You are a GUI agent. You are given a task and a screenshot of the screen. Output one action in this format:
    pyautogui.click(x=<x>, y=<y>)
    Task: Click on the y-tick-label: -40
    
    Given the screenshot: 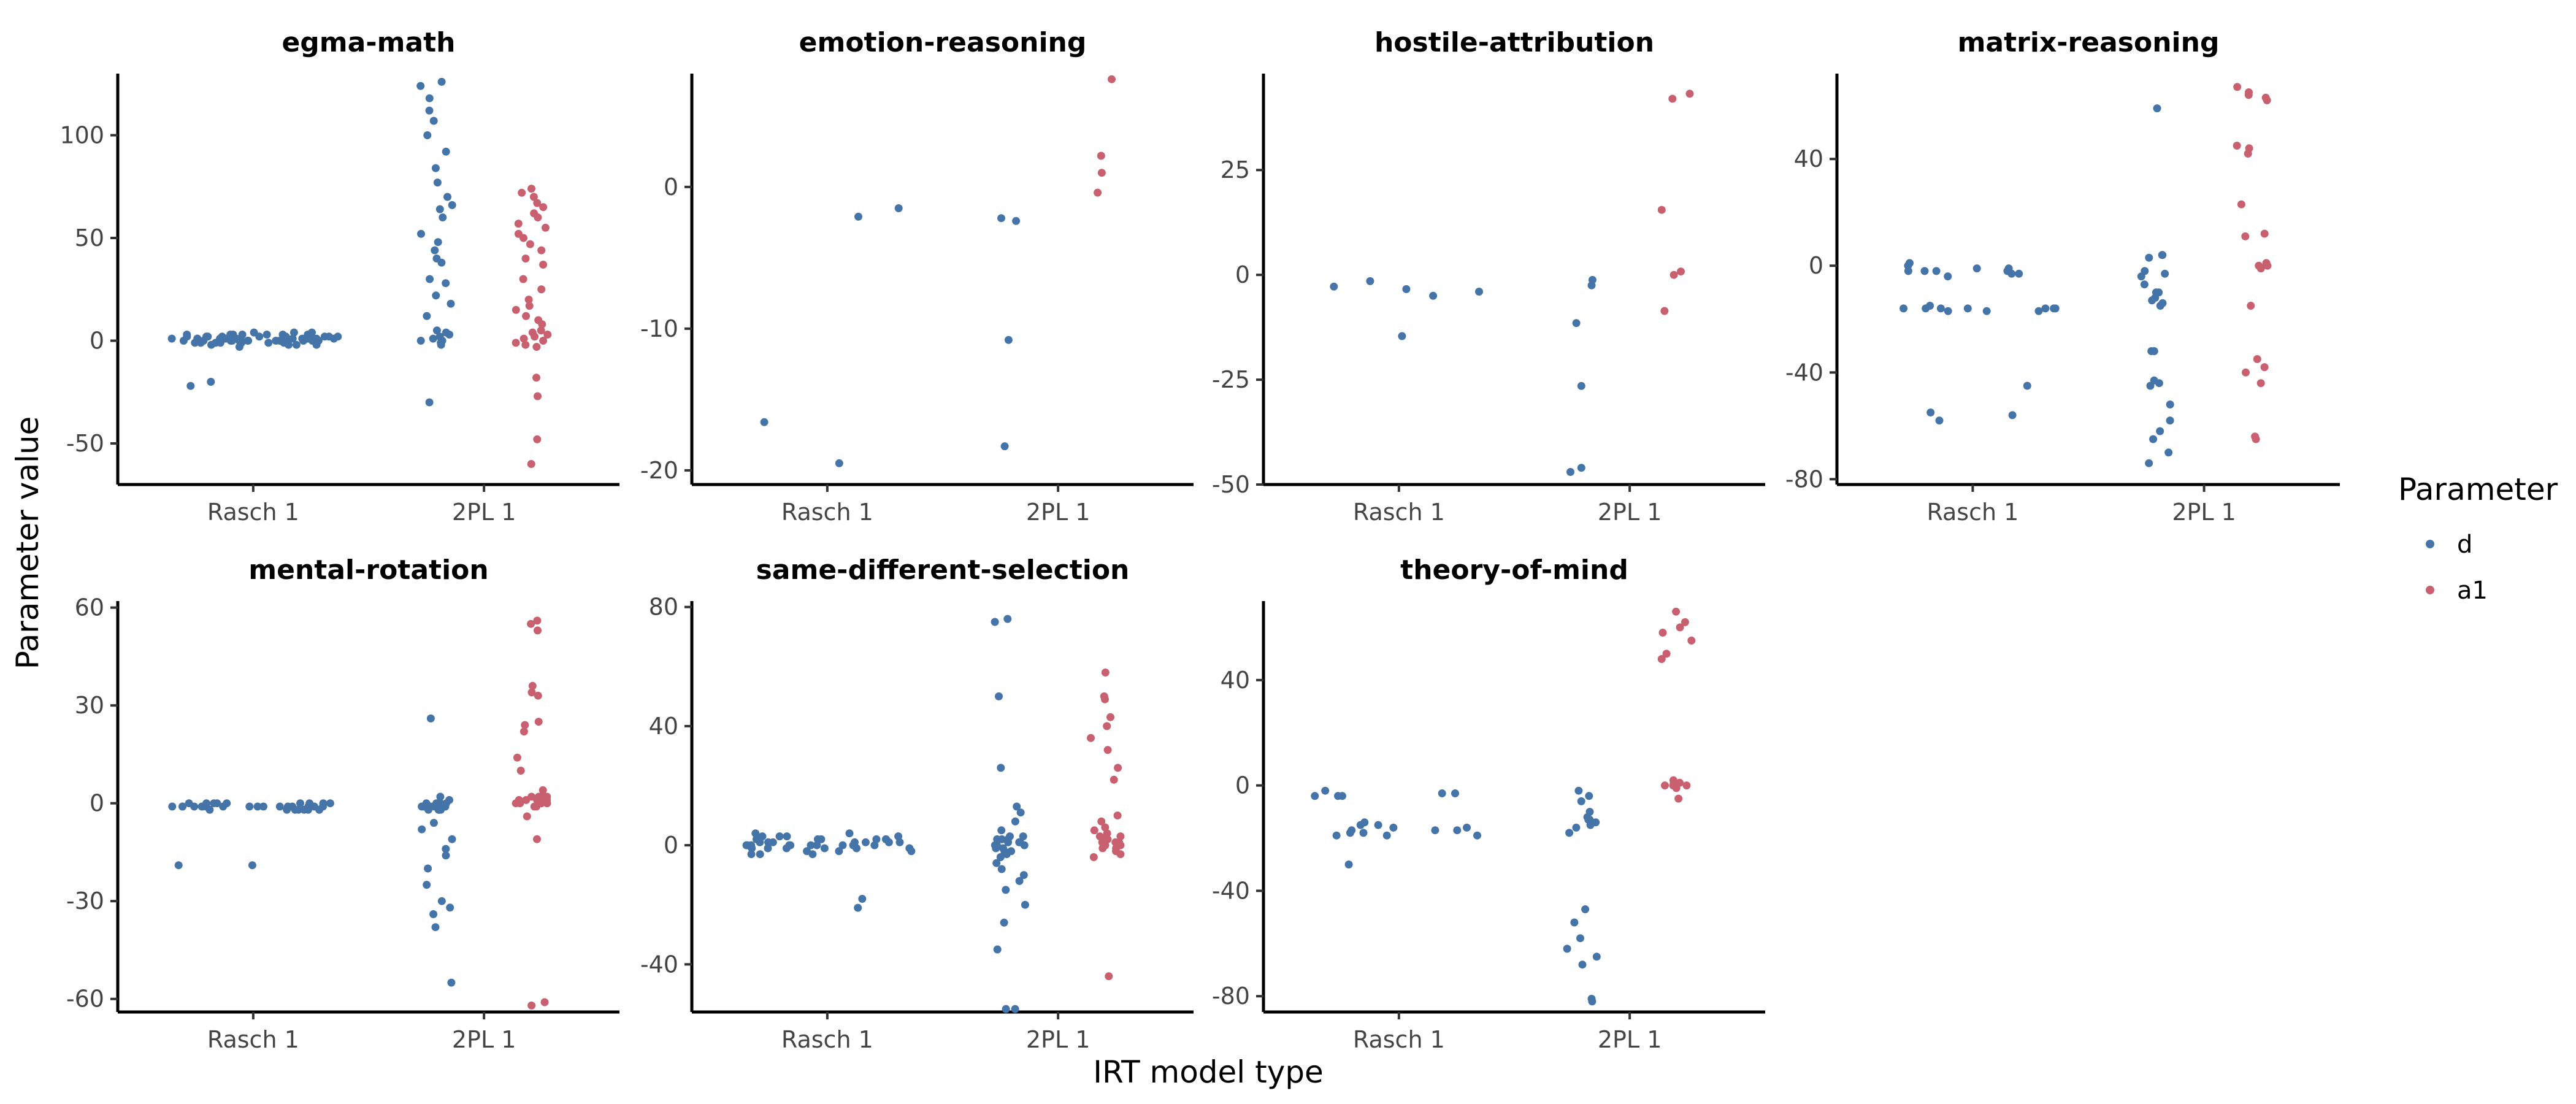 What is the action you would take?
    pyautogui.click(x=1804, y=372)
    